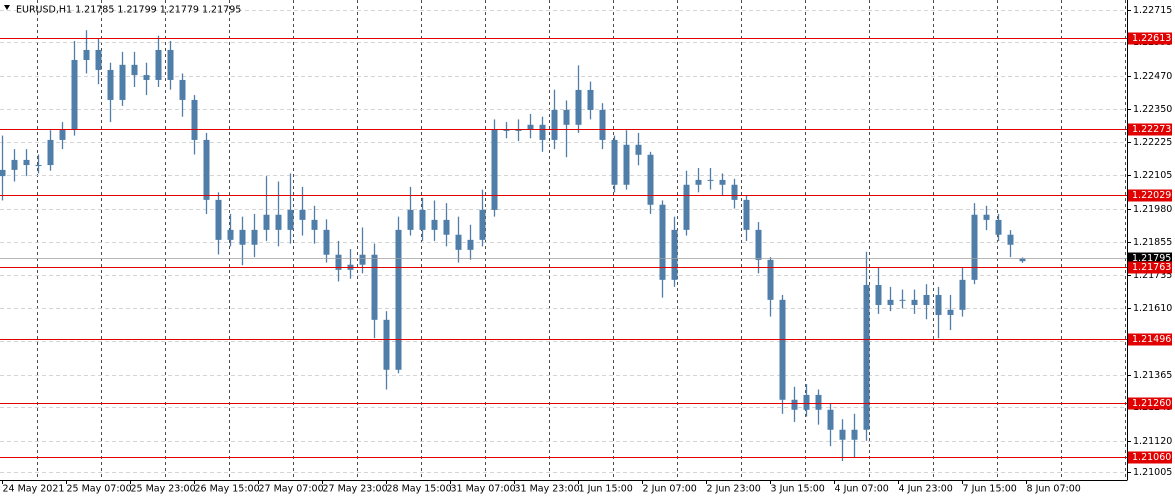 The image size is (1175, 496). What do you see at coordinates (547, 489) in the screenshot?
I see `x-tick-label: 31 May 23:00` at bounding box center [547, 489].